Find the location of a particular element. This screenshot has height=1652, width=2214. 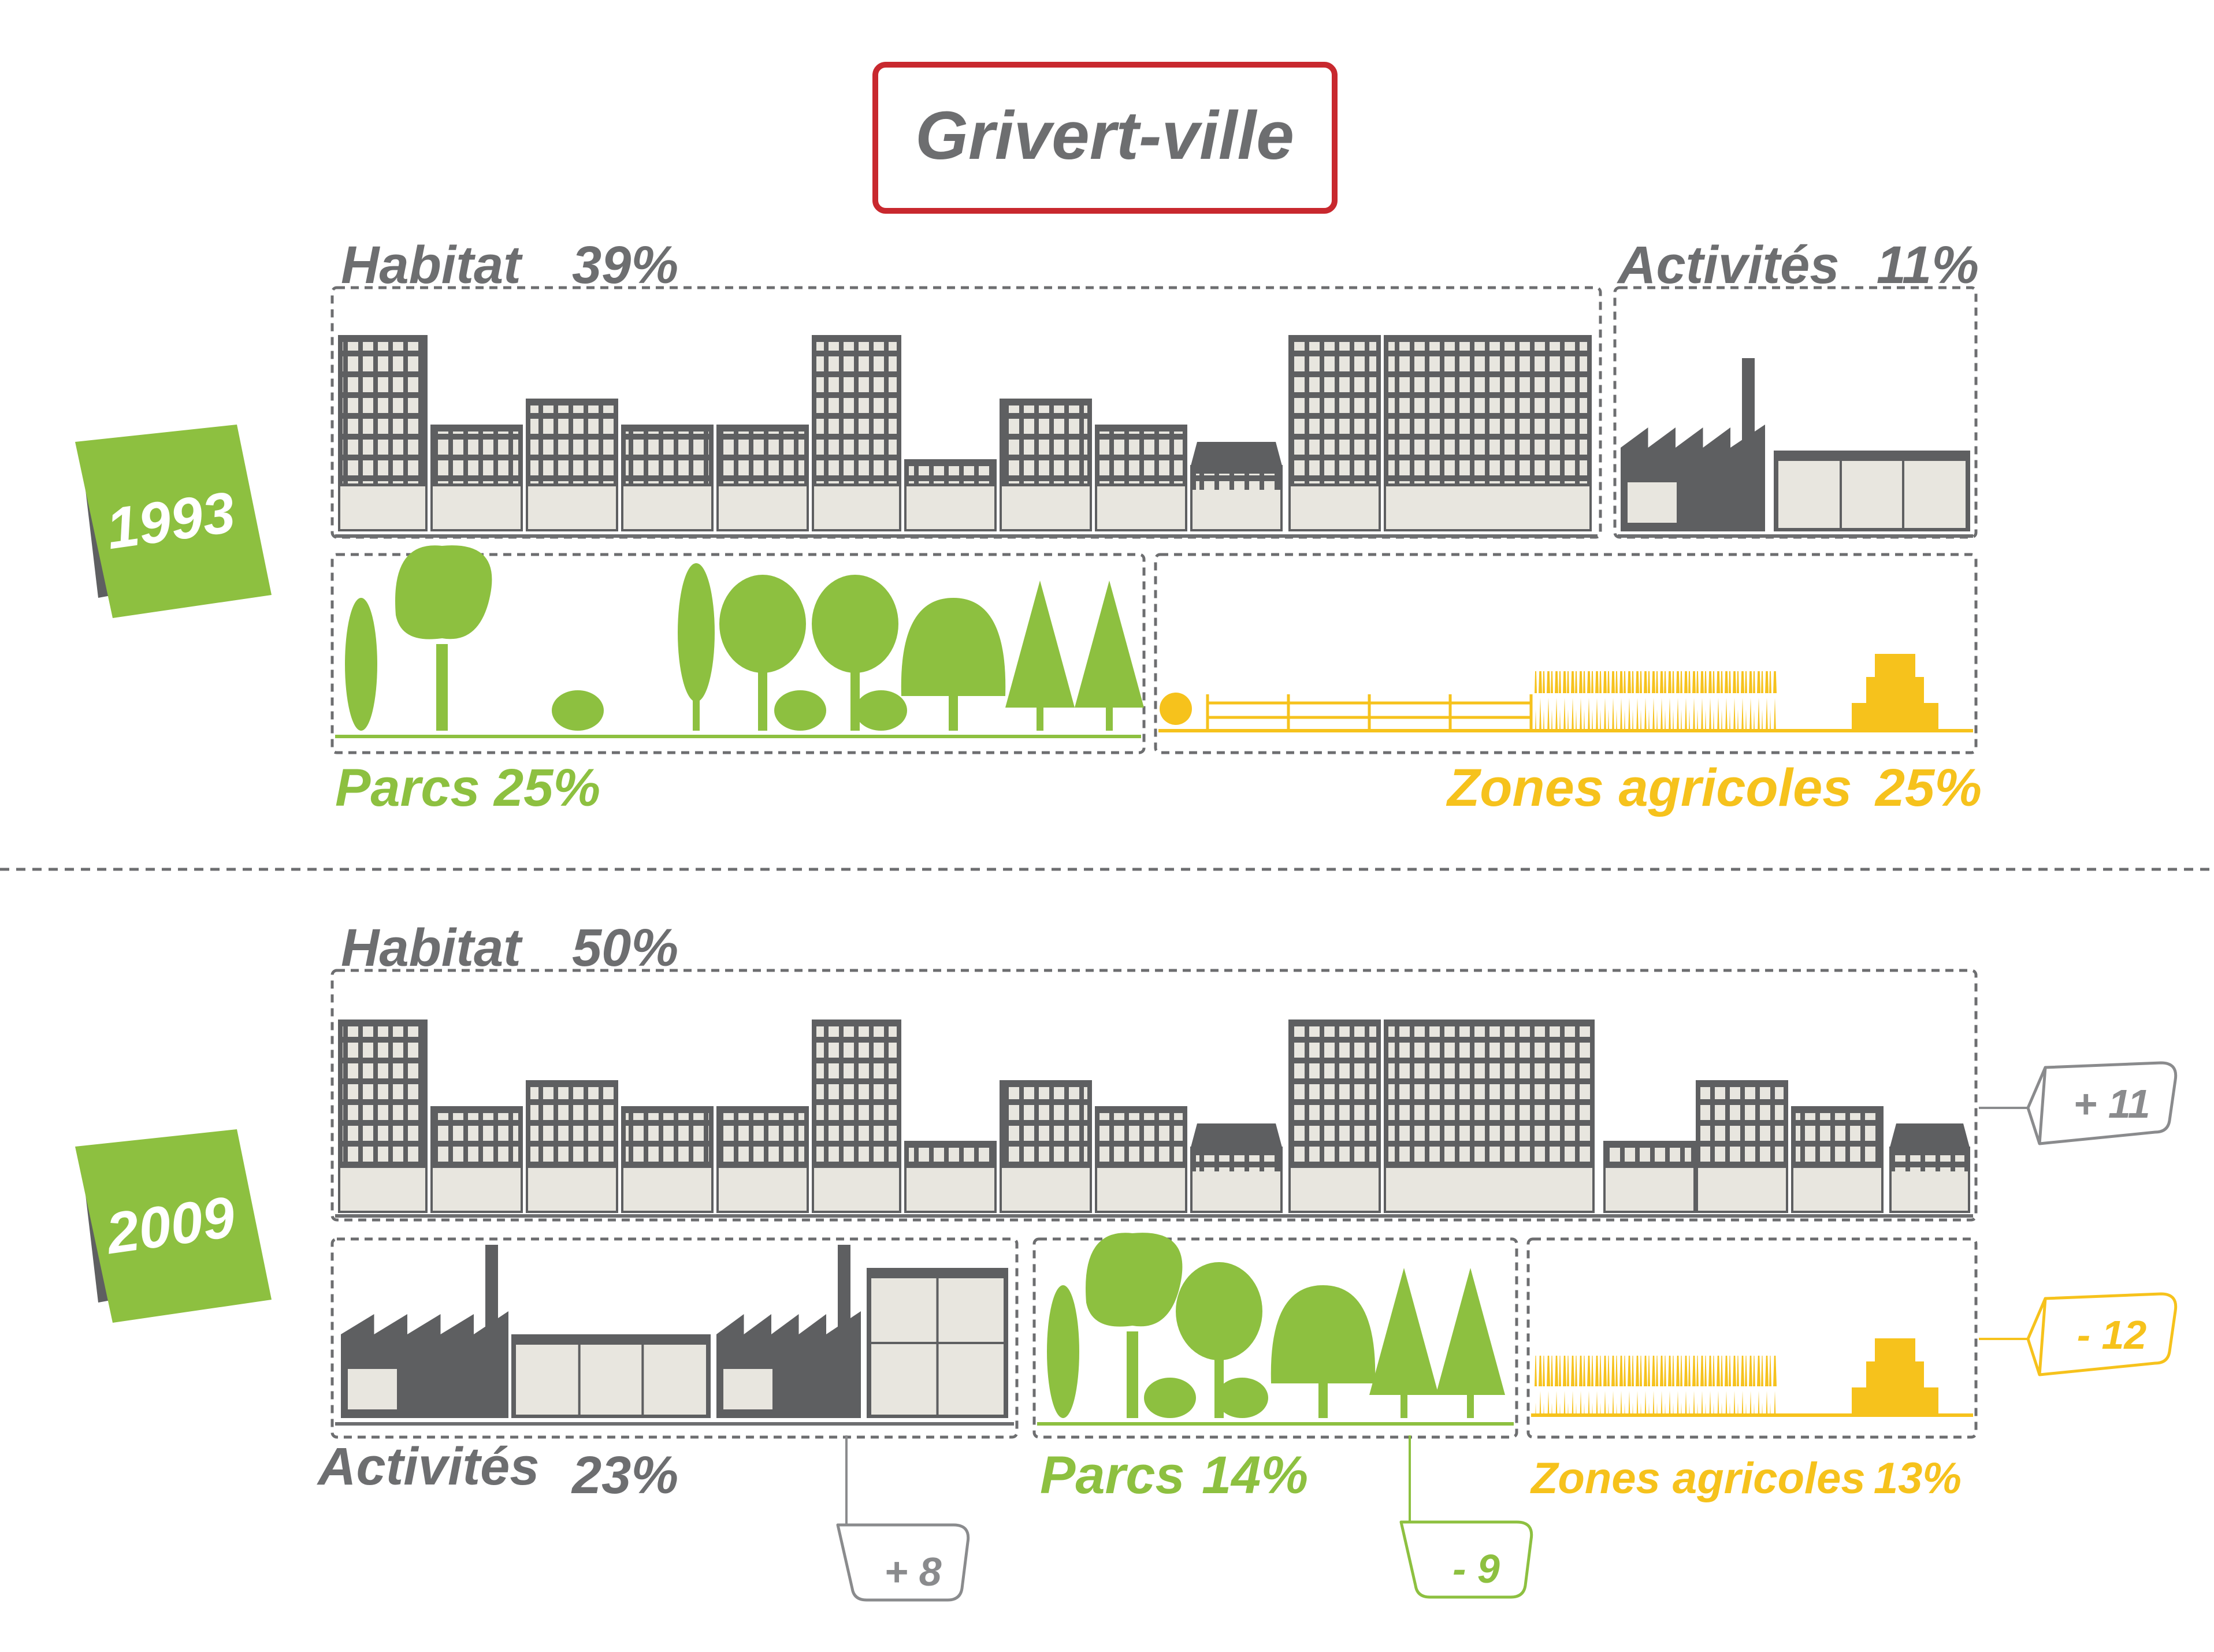

activites-2009-change: + 8 is located at coordinates (913, 1572).